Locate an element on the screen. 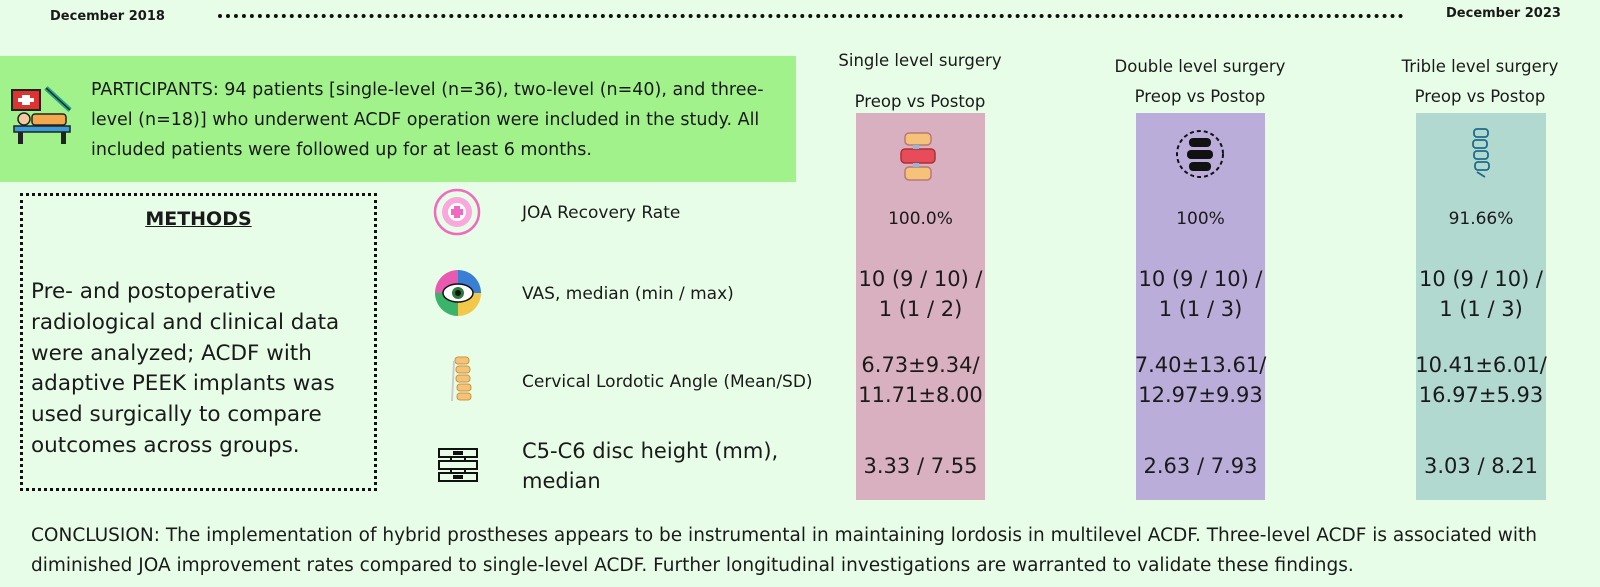  value-vas-triple-line2: 1 (1 / 3) is located at coordinates (1481, 309).